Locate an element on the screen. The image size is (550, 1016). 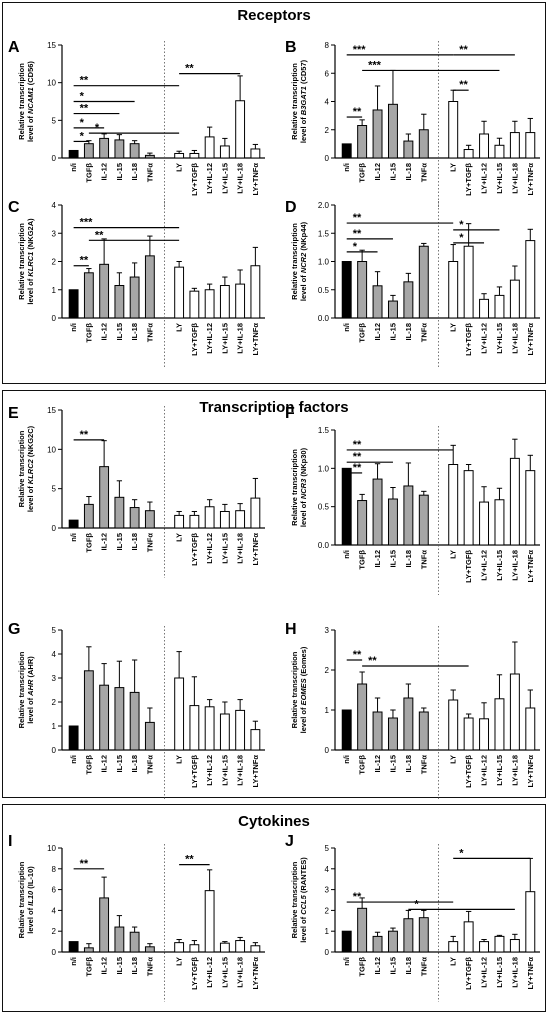
y-tick-label: 10 is located at coordinates (51, 83).